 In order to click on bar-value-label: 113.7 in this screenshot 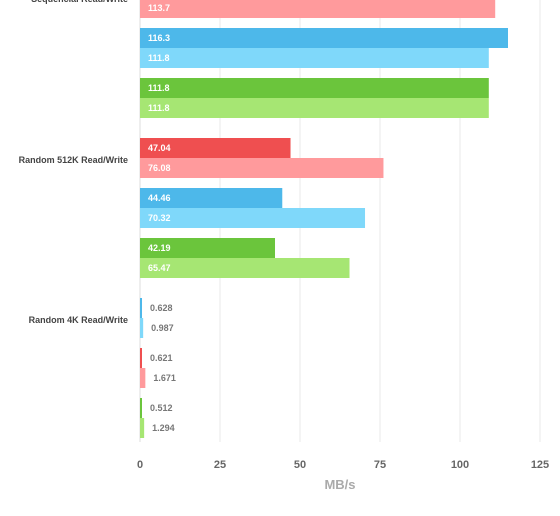, I will do `click(159, 8)`.